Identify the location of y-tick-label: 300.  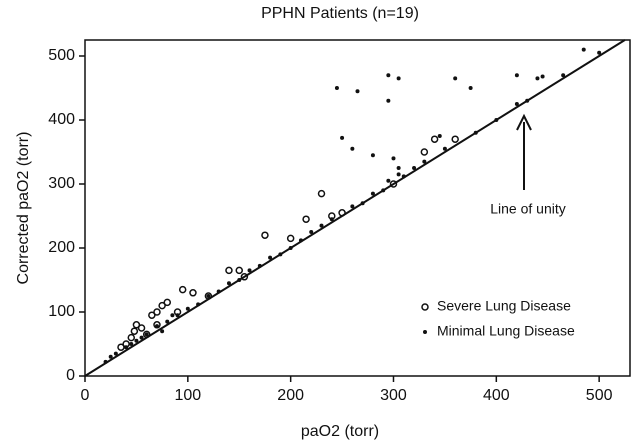
(61, 183).